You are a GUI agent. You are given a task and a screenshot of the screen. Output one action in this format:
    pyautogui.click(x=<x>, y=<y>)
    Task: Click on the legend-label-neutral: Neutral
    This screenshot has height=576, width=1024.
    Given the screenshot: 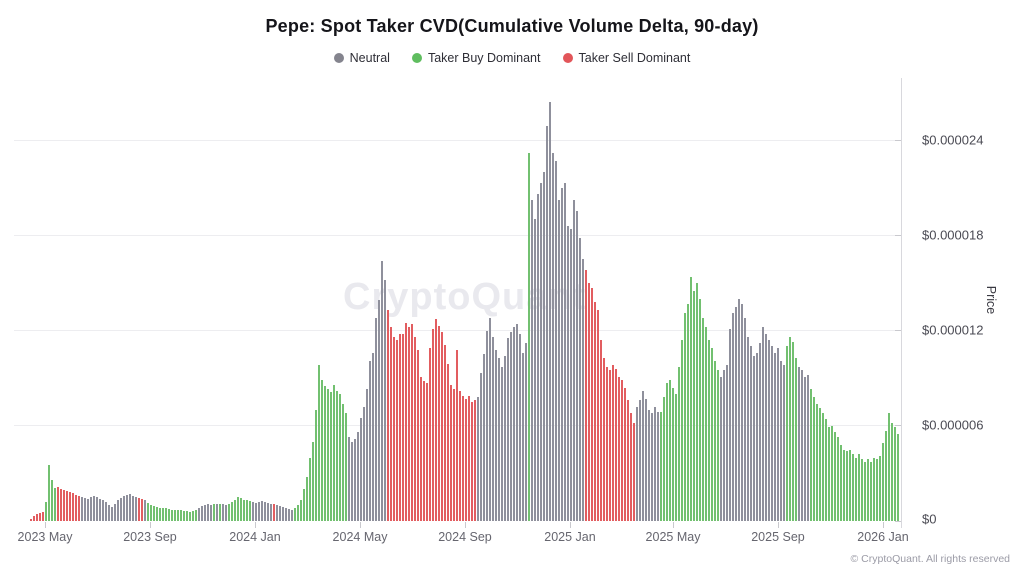 What is the action you would take?
    pyautogui.click(x=369, y=58)
    